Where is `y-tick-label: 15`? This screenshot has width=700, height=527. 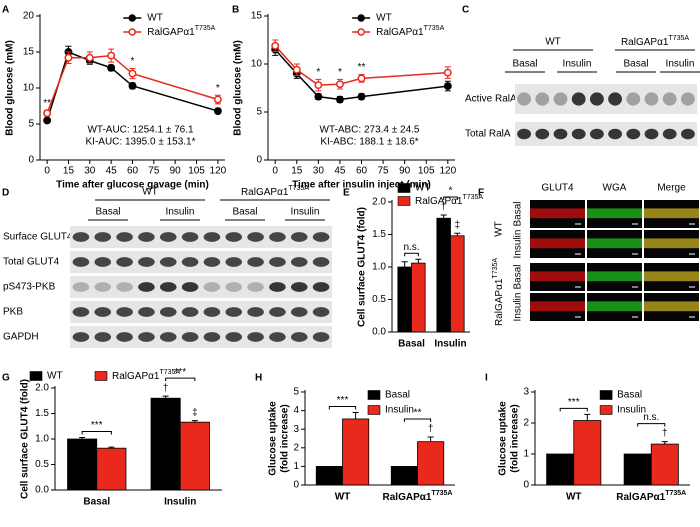 y-tick-label: 15 is located at coordinates (29, 52).